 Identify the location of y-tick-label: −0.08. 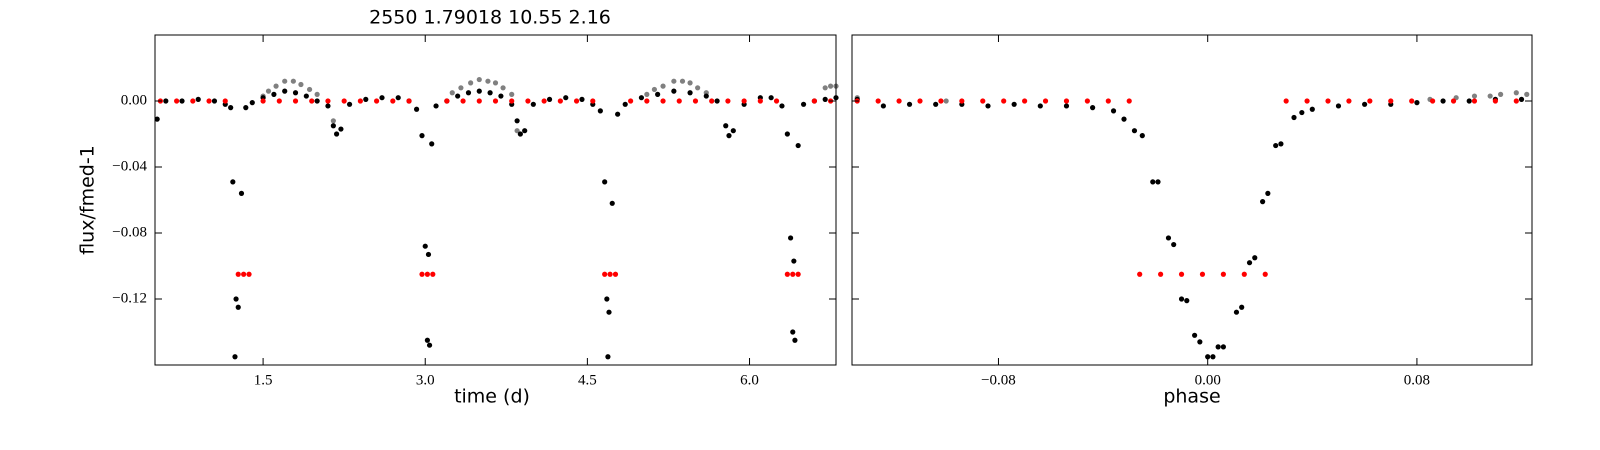
(129, 232).